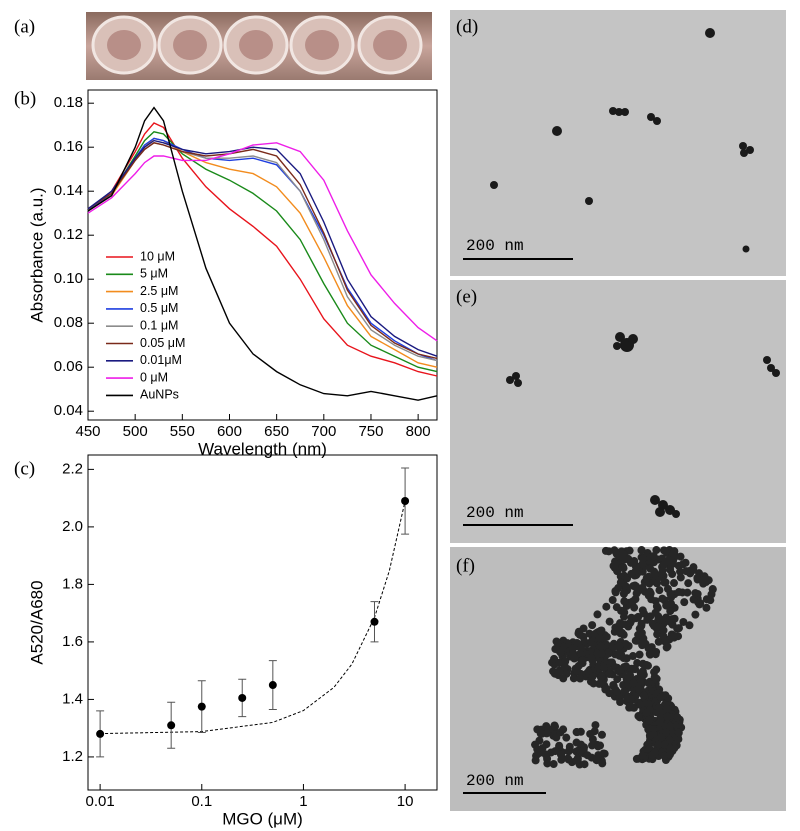 This screenshot has height=831, width=800. I want to click on y-tick-label: 1.8, so click(72, 583).